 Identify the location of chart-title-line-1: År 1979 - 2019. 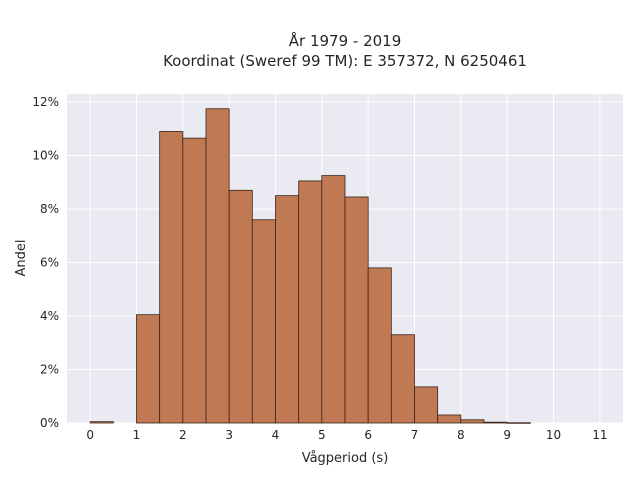
(345, 40).